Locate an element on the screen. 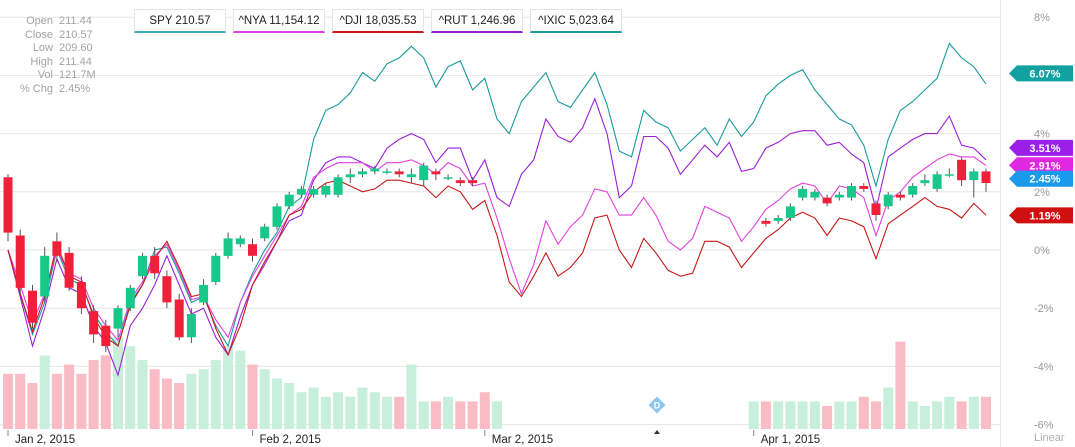 The height and width of the screenshot is (447, 1075). quote-value: 209.60 is located at coordinates (76, 48).